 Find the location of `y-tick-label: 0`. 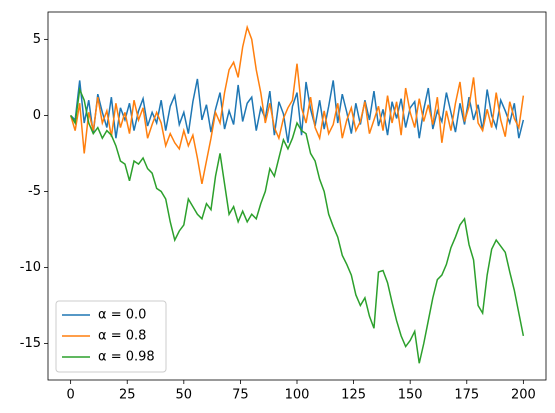

y-tick-label: 0 is located at coordinates (37, 115).